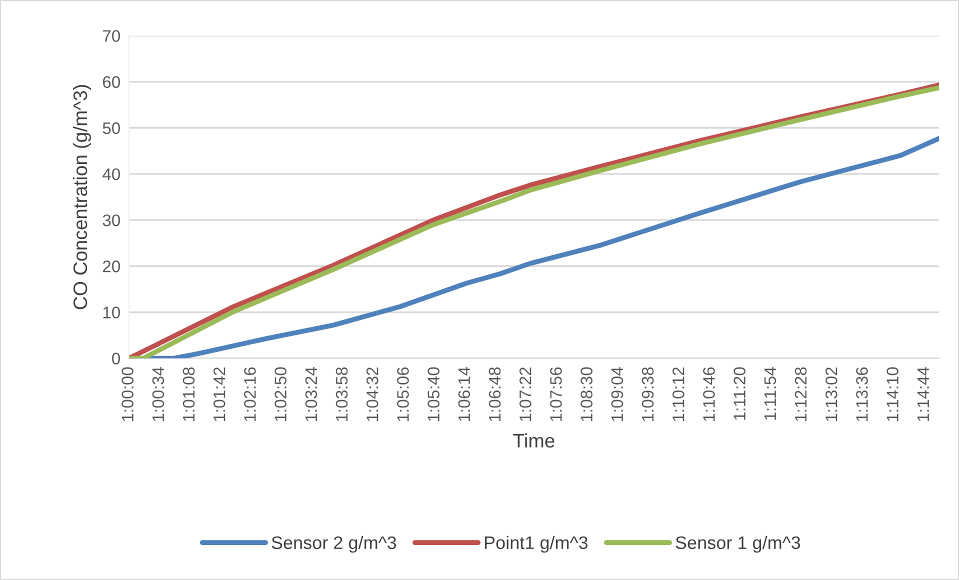  I want to click on x-tick-label: 1:14:10, so click(892, 394).